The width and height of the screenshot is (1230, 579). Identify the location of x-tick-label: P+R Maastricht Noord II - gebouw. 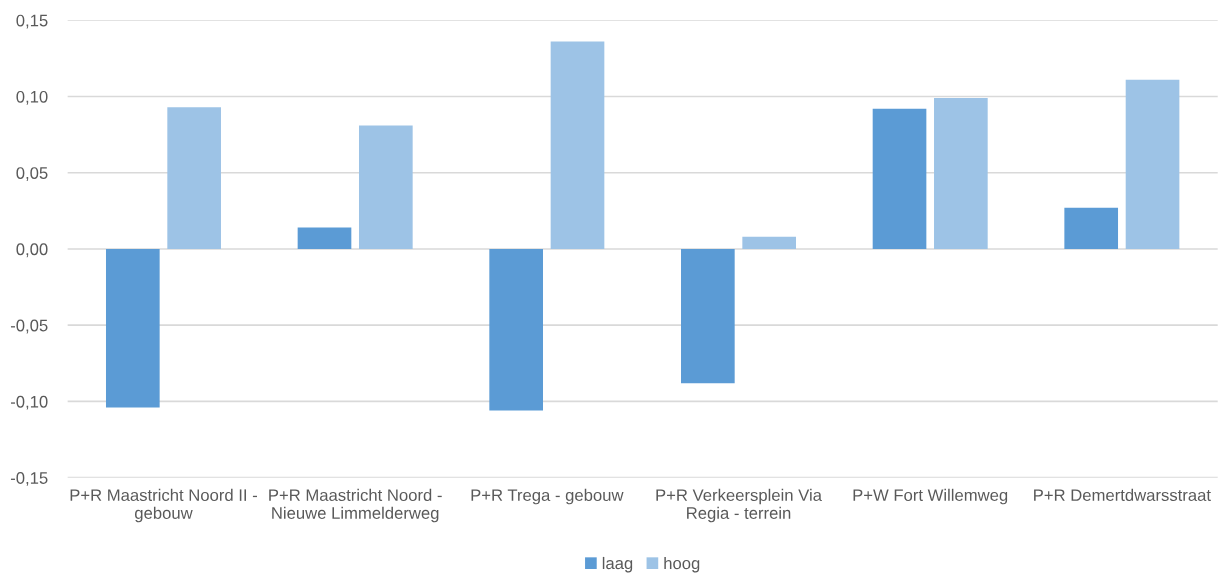
(163, 505).